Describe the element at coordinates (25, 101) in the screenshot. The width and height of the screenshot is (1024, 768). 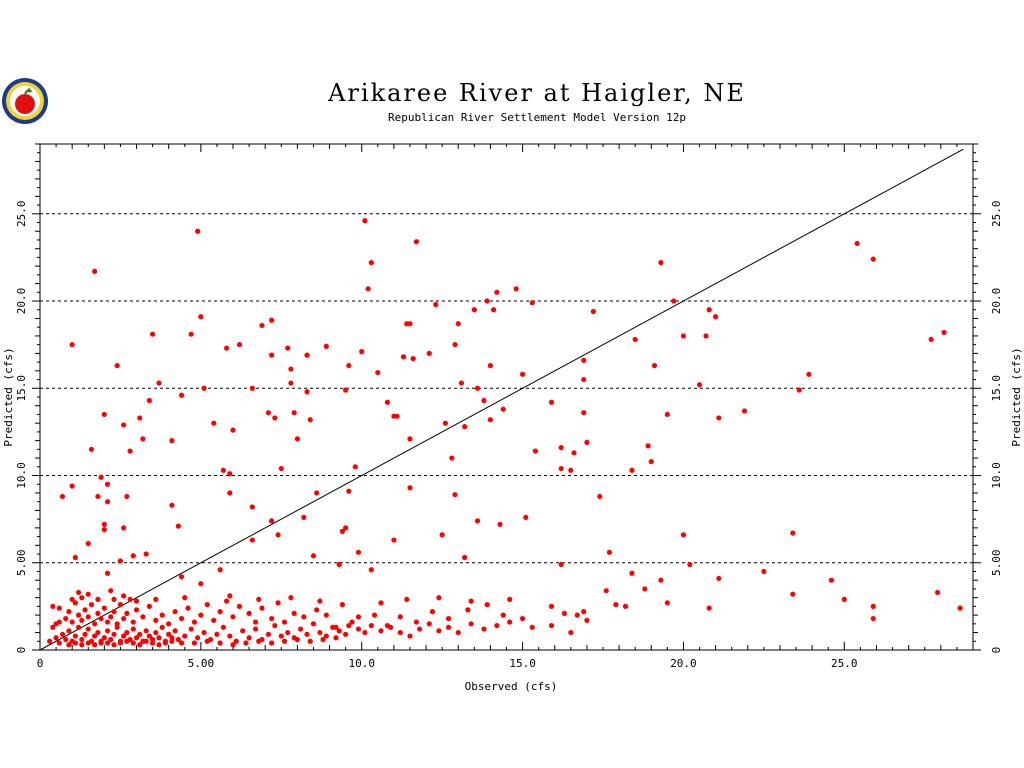
I see `apple-logo-icon` at that location.